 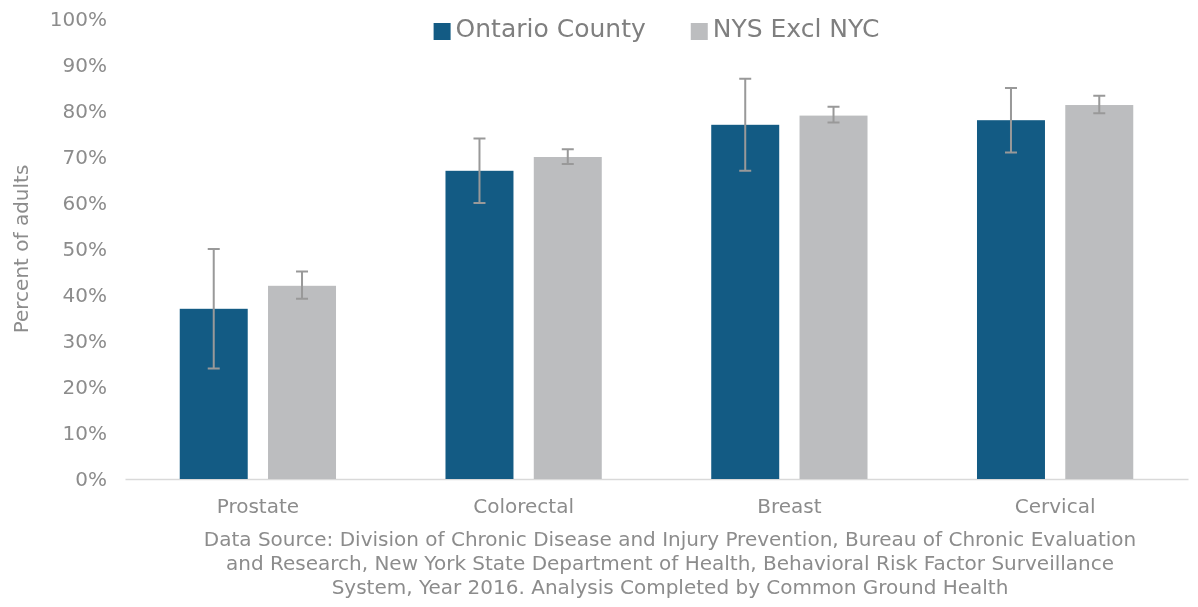 What do you see at coordinates (78, 18) in the screenshot?
I see `y-tick-label: 100%` at bounding box center [78, 18].